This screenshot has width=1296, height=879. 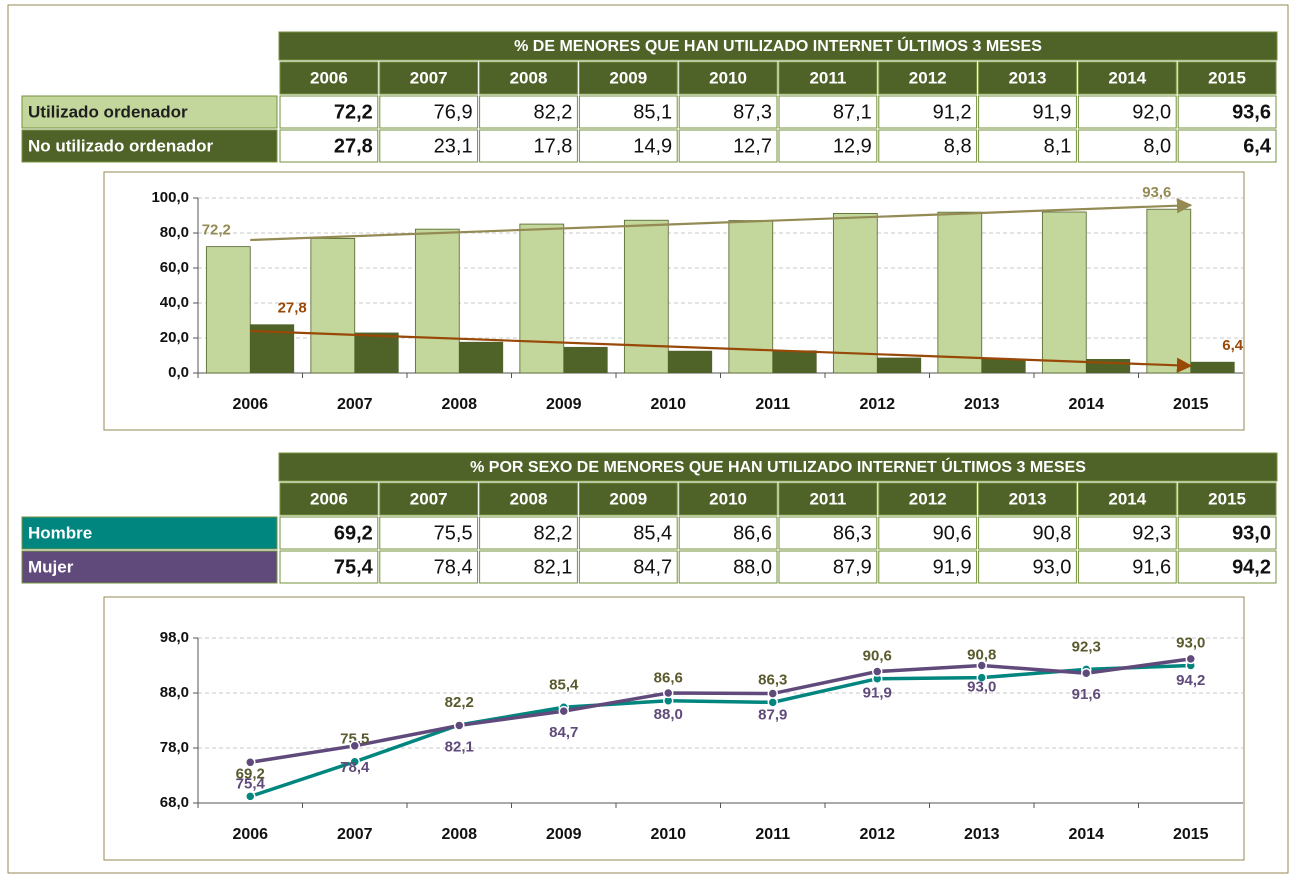 I want to click on data-label: 75,4, so click(x=251, y=783).